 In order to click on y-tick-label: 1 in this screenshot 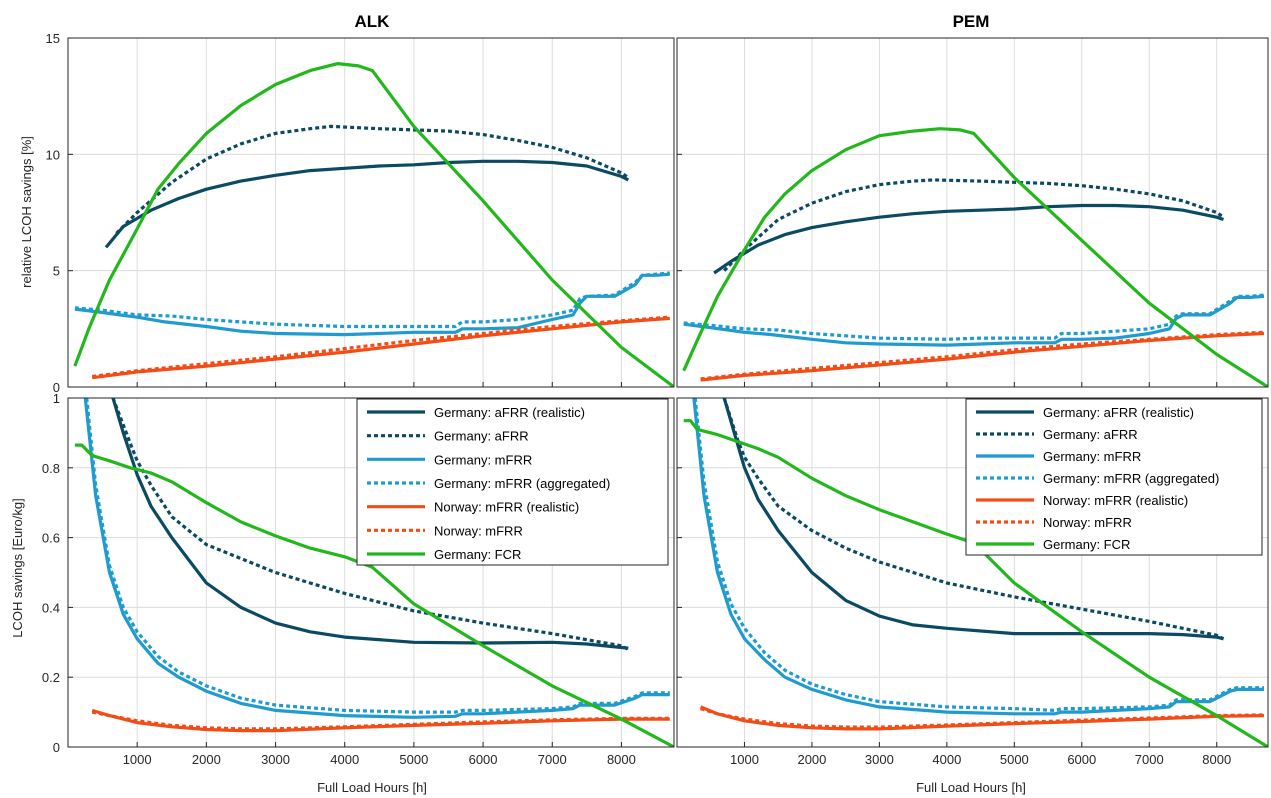, I will do `click(56, 398)`.